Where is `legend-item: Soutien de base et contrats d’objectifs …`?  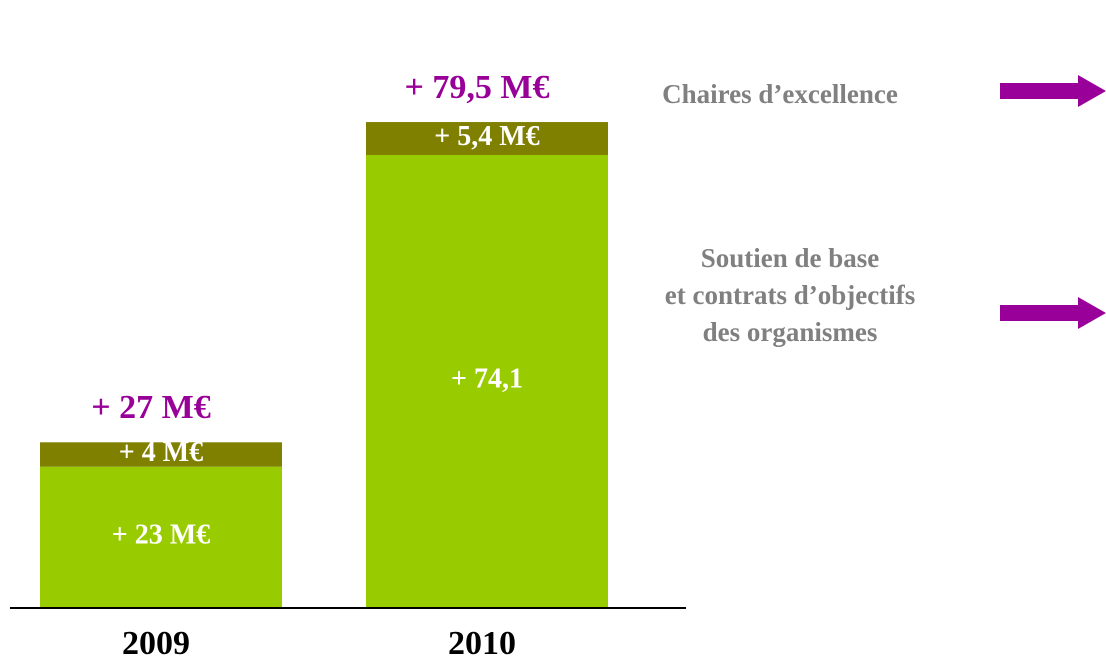 legend-item: Soutien de base et contrats d’objectifs … is located at coordinates (790, 295).